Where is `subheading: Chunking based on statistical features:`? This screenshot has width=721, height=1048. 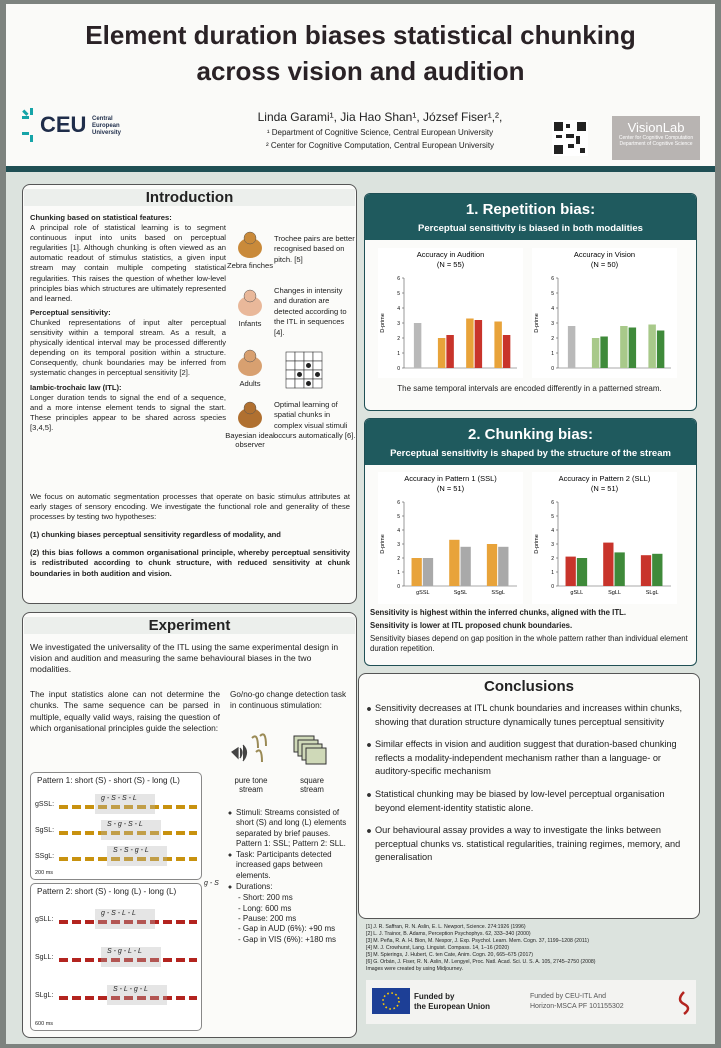 subheading: Chunking based on statistical features: is located at coordinates (101, 217).